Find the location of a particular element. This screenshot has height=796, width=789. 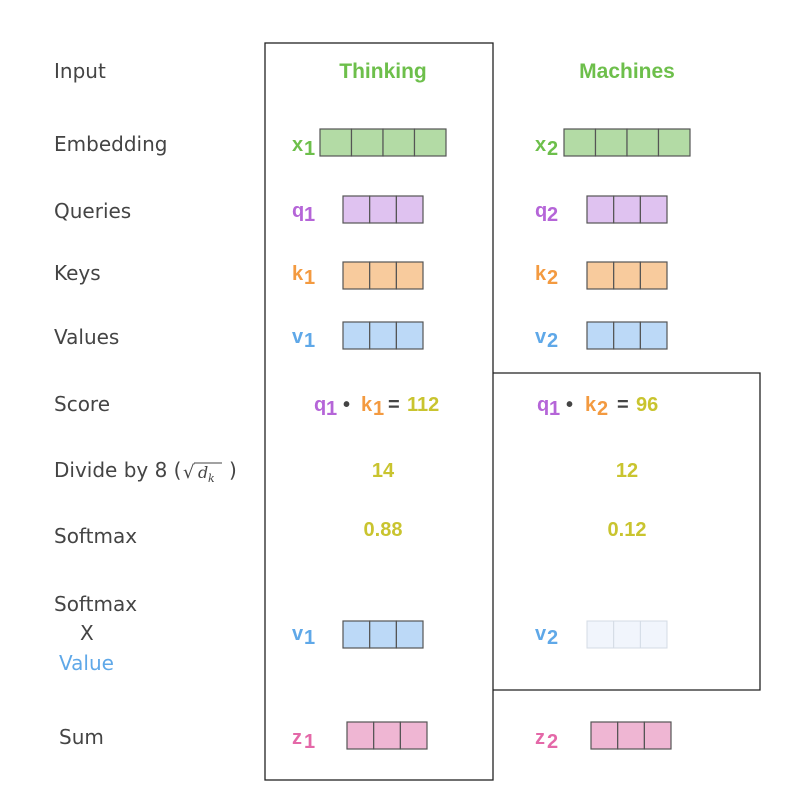

vector-k2 is located at coordinates (627, 275).